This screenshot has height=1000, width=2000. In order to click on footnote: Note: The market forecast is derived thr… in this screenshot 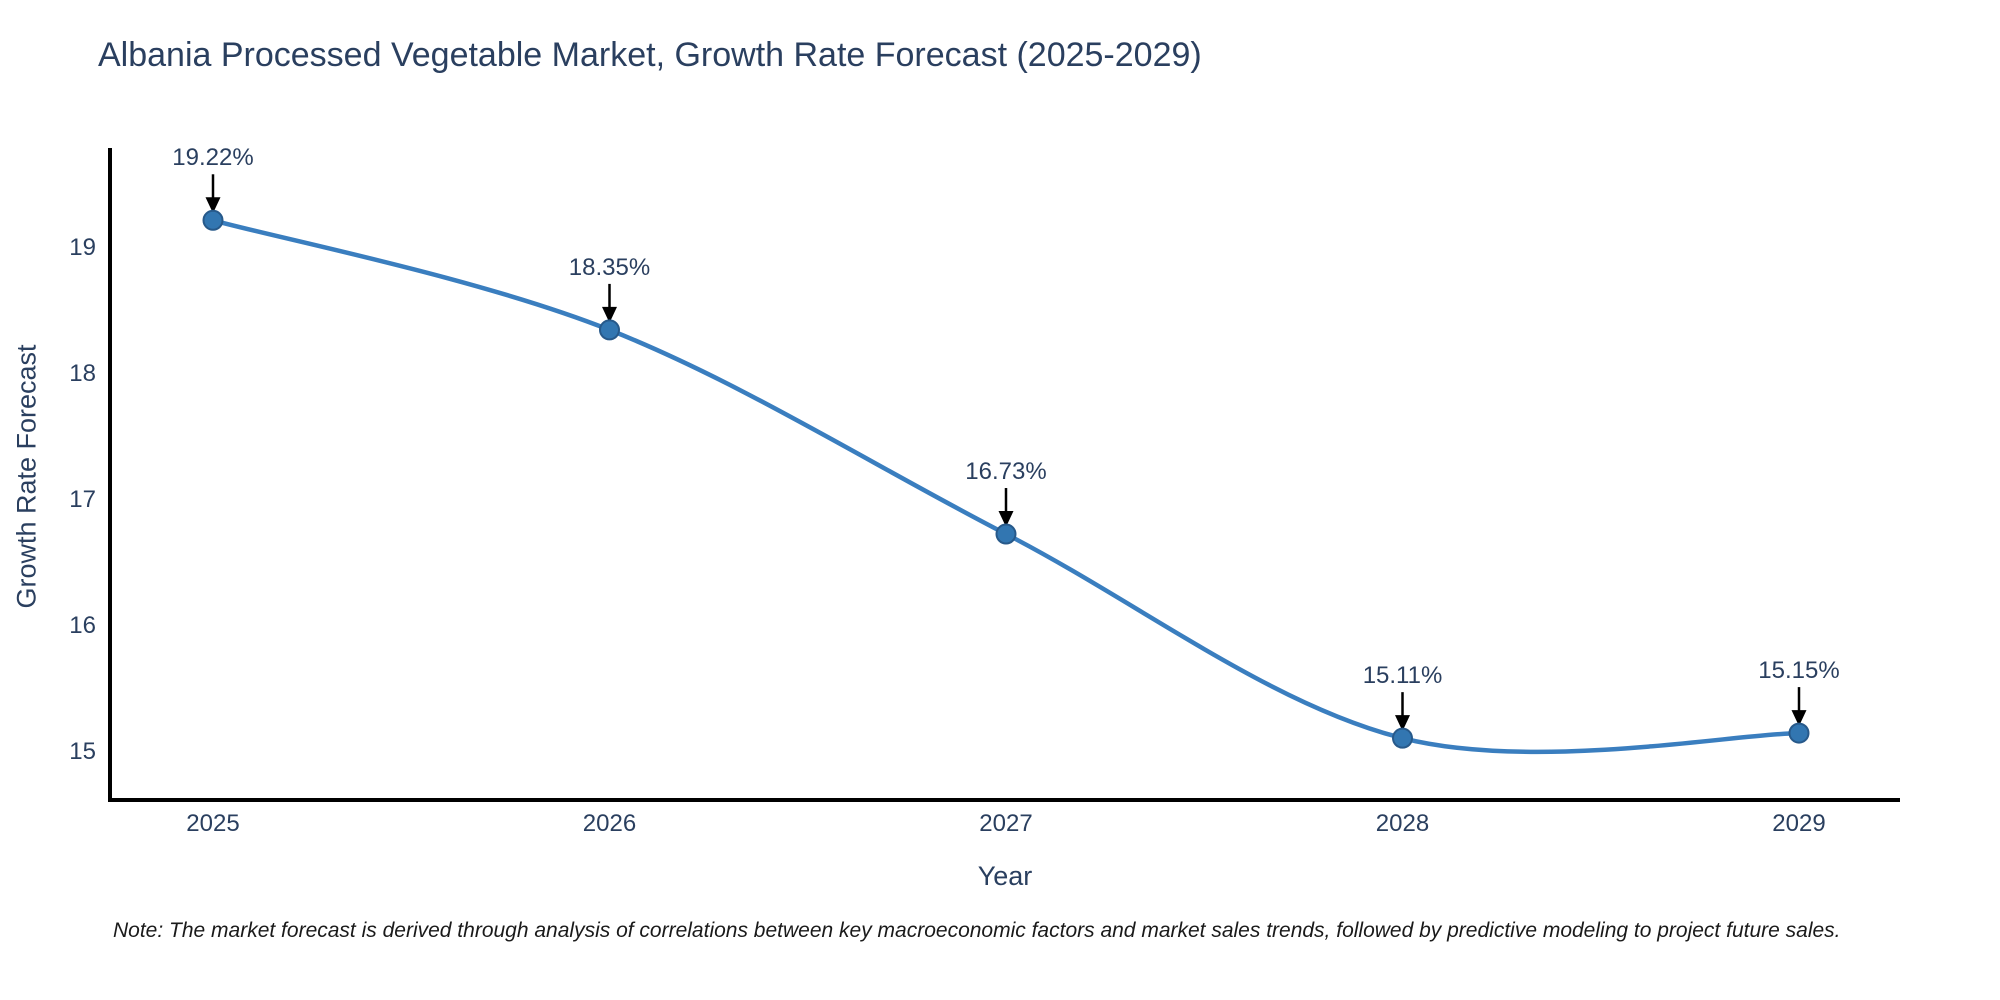, I will do `click(977, 930)`.